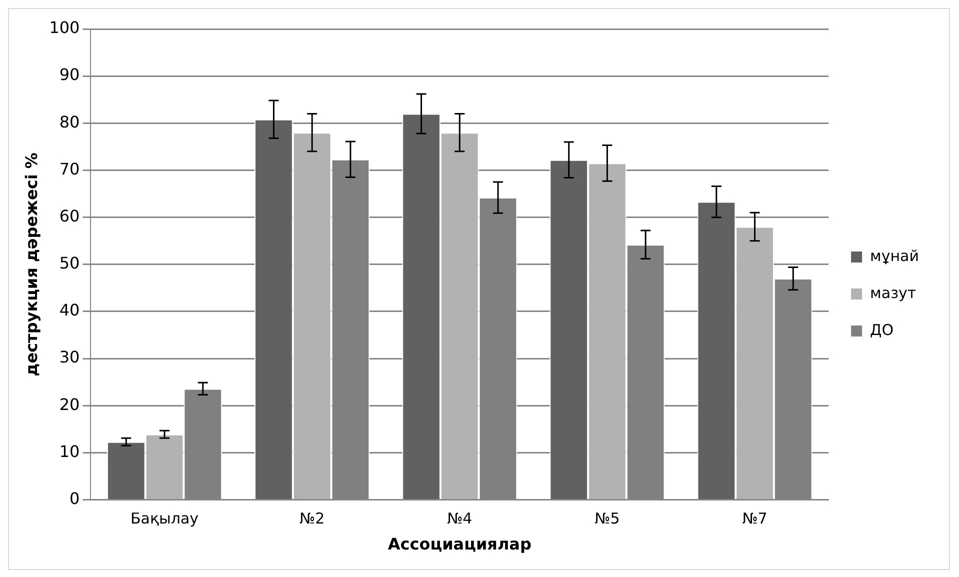 The width and height of the screenshot is (959, 577). What do you see at coordinates (460, 544) in the screenshot?
I see `x-axis-title: Ассоциациялар` at bounding box center [460, 544].